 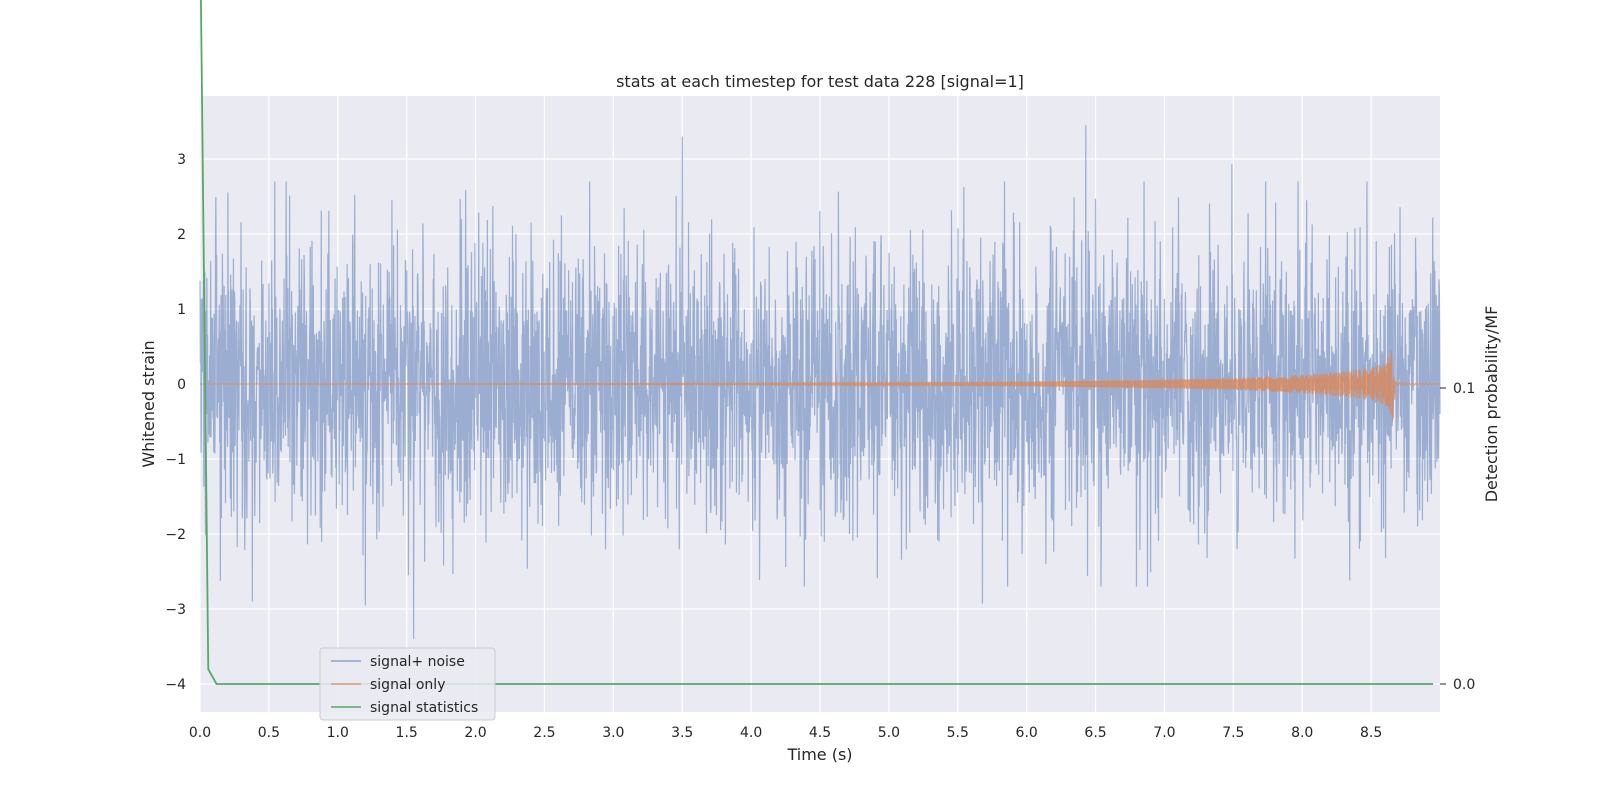 What do you see at coordinates (269, 733) in the screenshot?
I see `x-tick-label: 0.5` at bounding box center [269, 733].